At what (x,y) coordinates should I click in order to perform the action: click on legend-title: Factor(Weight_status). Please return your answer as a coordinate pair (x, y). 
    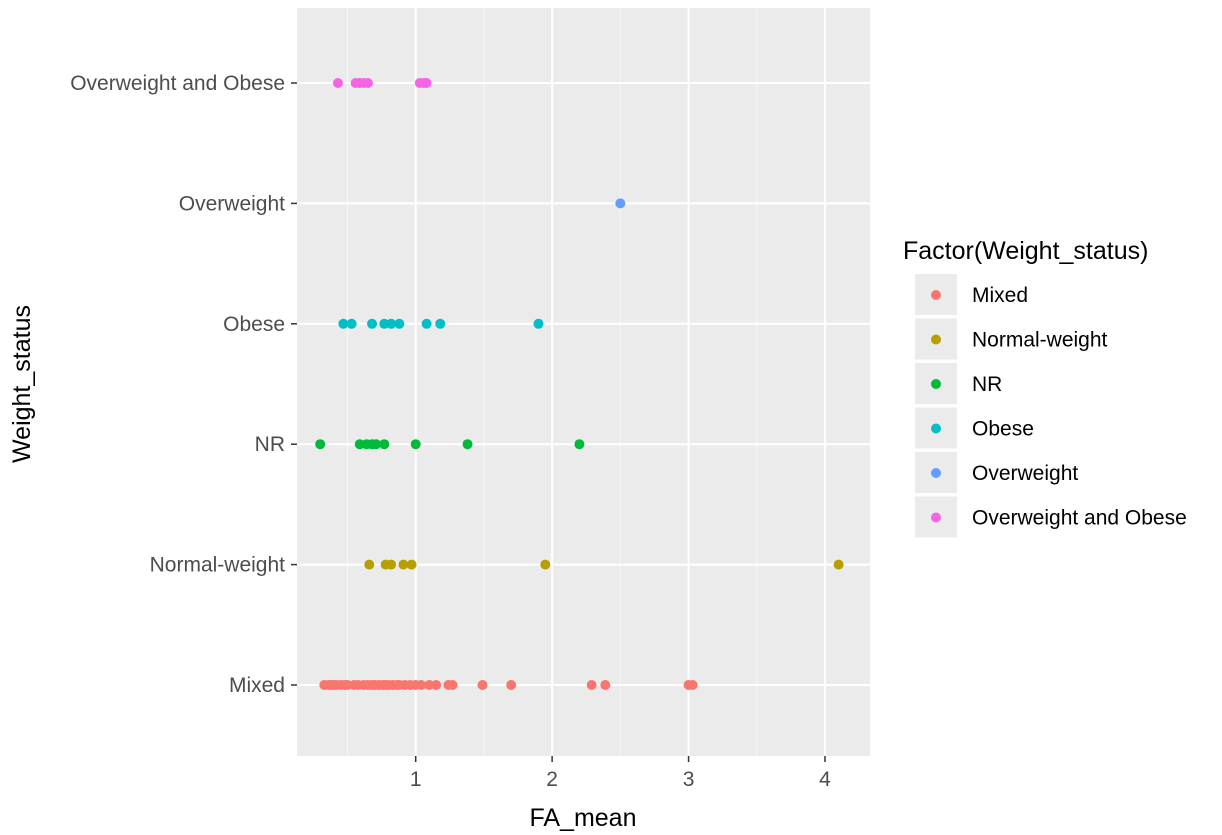
    Looking at the image, I should click on (1025, 251).